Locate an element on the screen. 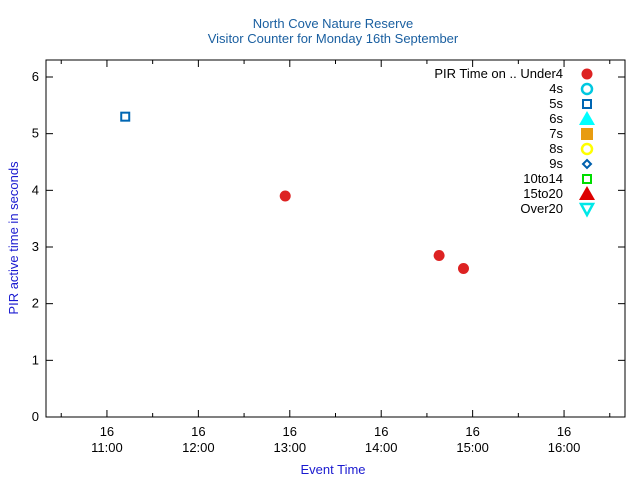  x-tick-time-label: 14:00 is located at coordinates (381, 447).